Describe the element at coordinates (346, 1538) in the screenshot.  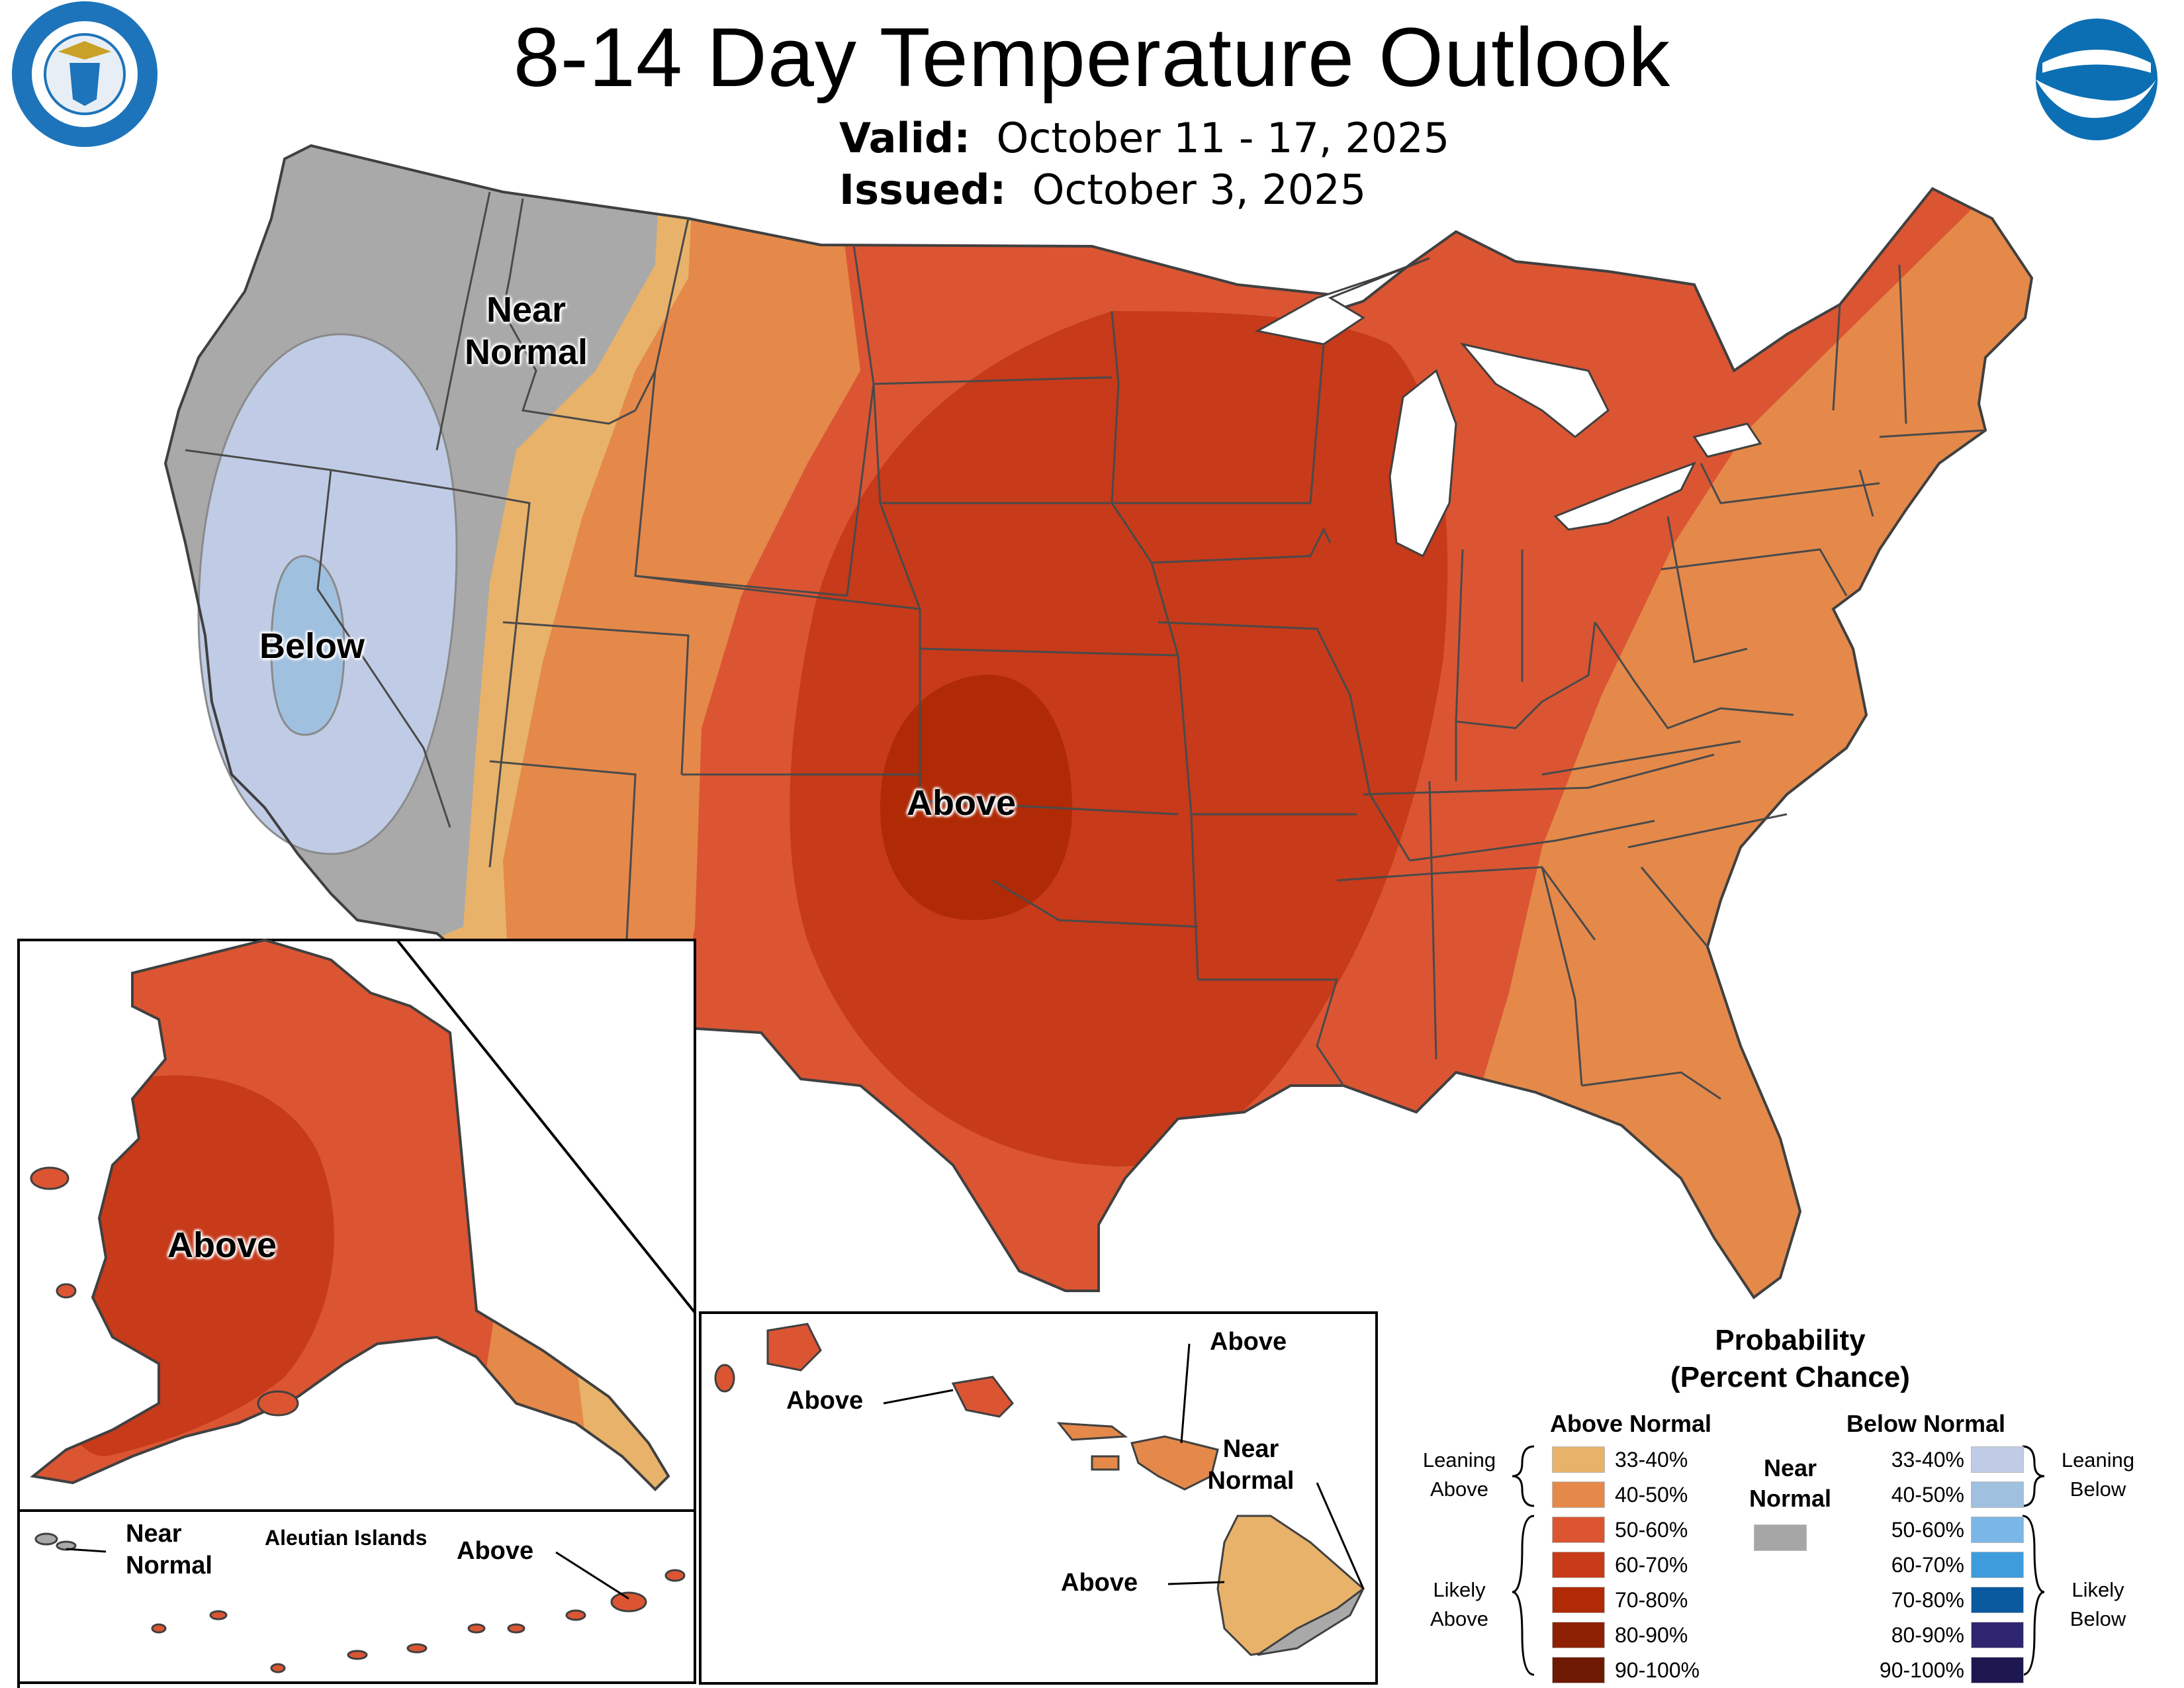
I see `label-aleutian-islands: Aleutian Islands` at that location.